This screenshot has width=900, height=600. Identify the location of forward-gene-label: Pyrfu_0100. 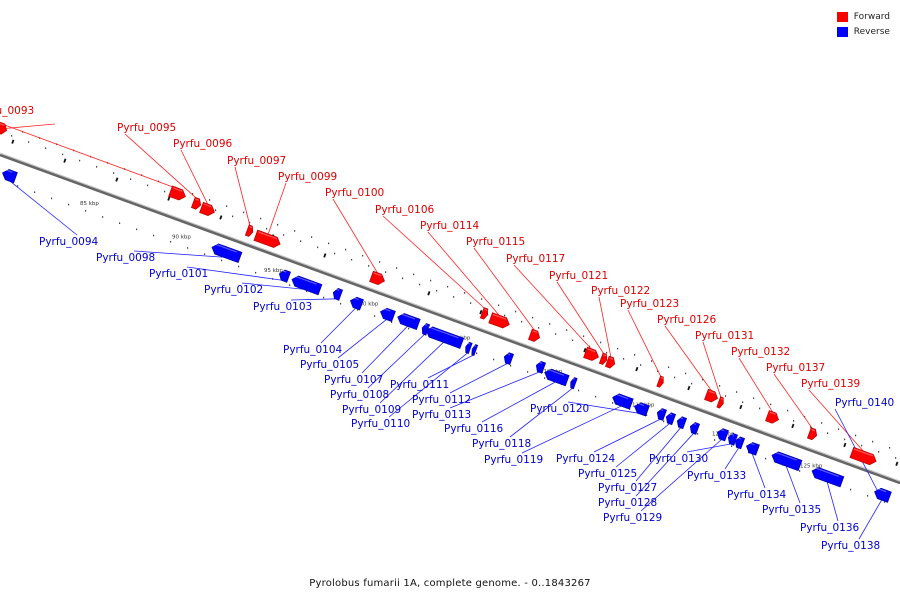
(354, 193).